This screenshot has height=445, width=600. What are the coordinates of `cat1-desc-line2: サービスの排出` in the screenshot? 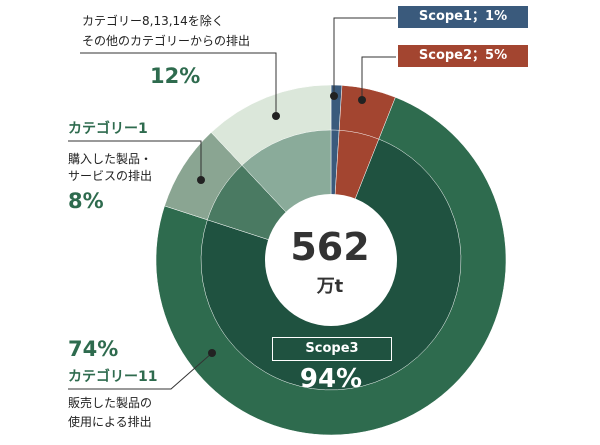 It's located at (110, 176).